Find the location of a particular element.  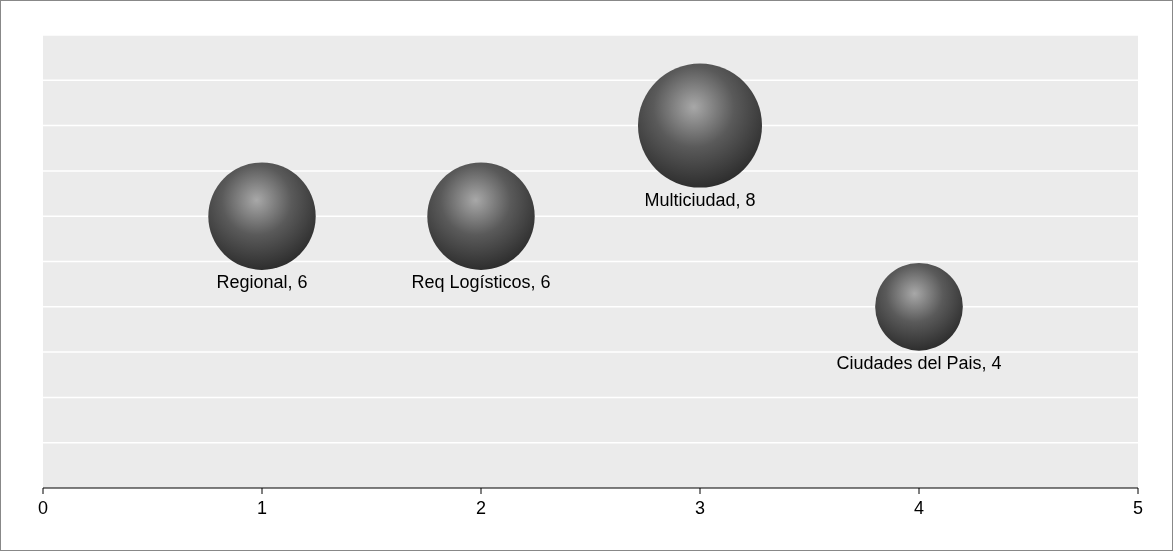

data-label: Req Logísticos, 6 is located at coordinates (481, 281).